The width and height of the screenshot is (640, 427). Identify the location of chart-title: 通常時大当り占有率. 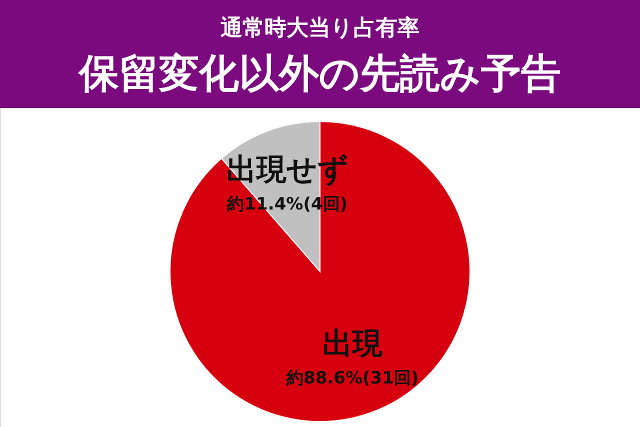
(320, 28).